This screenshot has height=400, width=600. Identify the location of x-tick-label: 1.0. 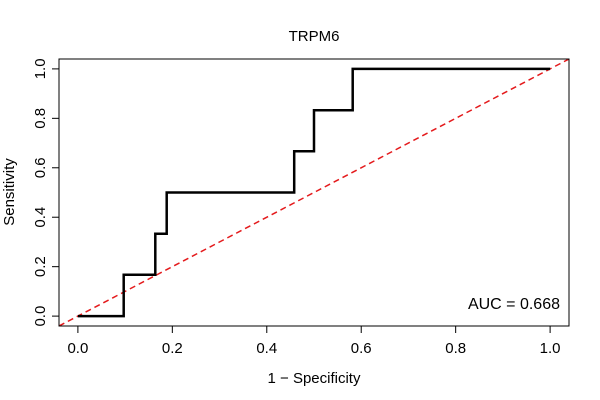
(550, 348).